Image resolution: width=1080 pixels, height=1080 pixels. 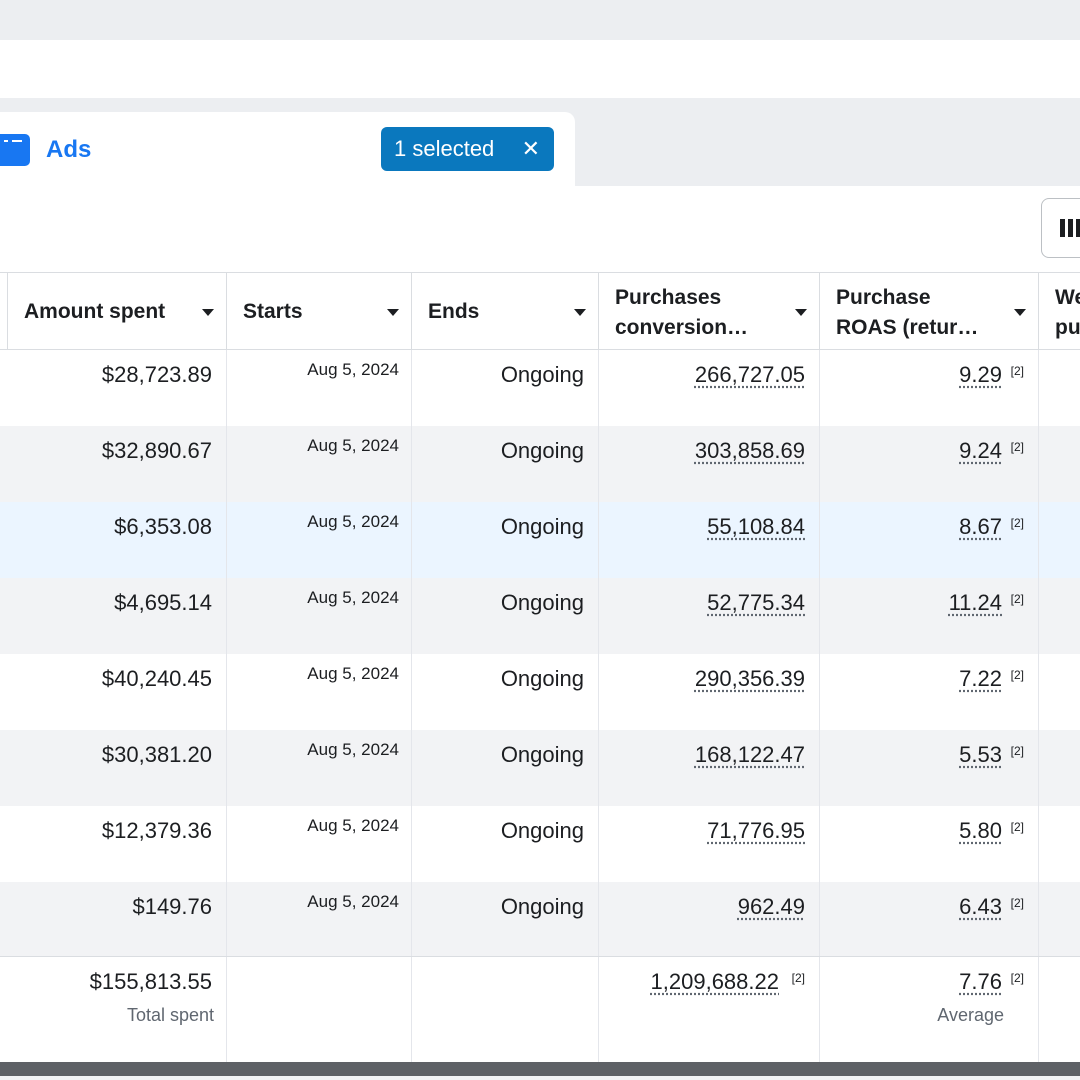 What do you see at coordinates (156, 450) in the screenshot?
I see `amount-spent-value: $32,890.67` at bounding box center [156, 450].